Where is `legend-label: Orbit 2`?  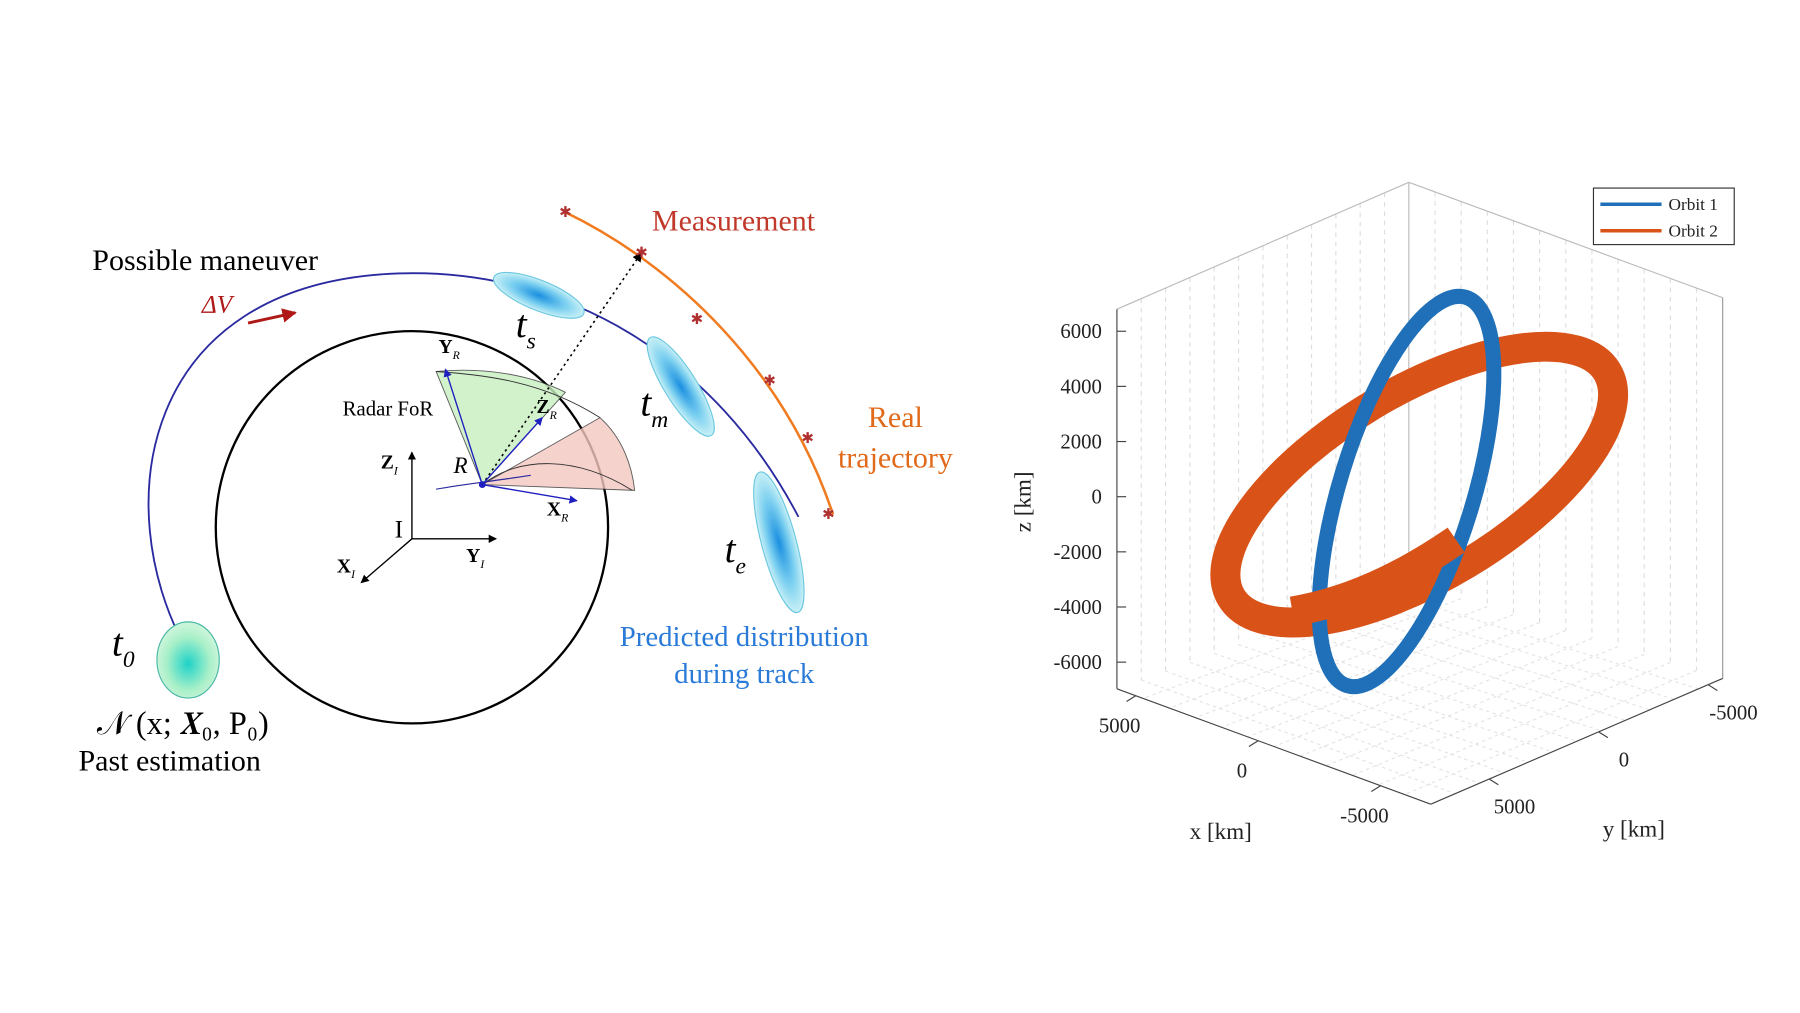
legend-label: Orbit 2 is located at coordinates (1692, 231).